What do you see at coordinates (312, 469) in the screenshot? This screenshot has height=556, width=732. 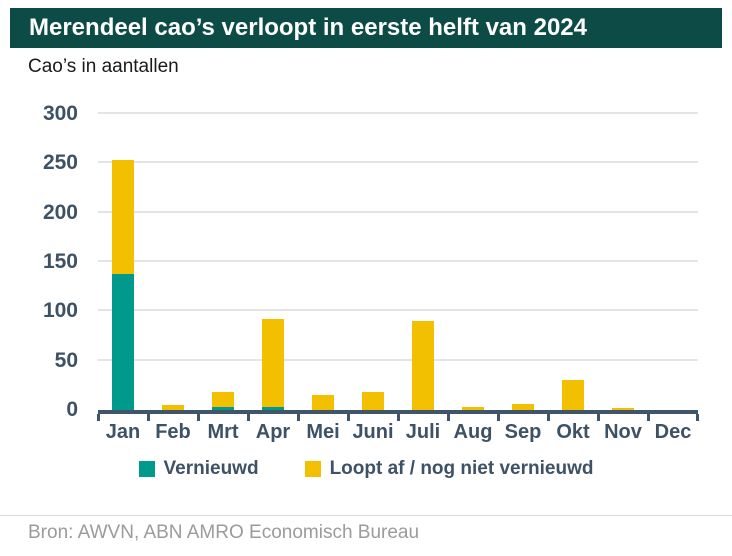 I see `legend-swatch-yellow` at bounding box center [312, 469].